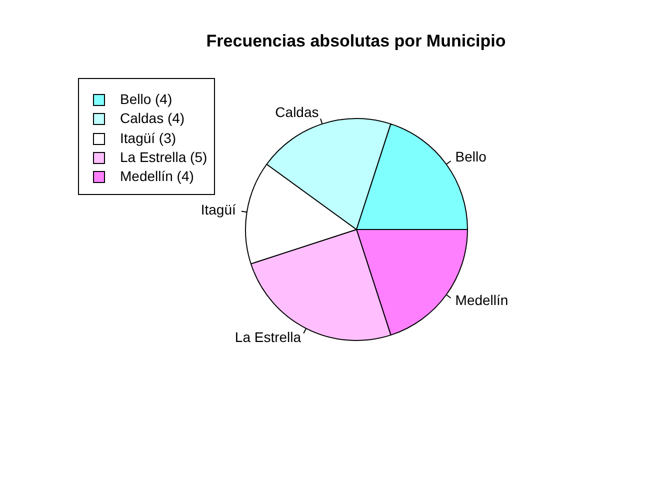  I want to click on legend-label: Itagüí, so click(138, 138).